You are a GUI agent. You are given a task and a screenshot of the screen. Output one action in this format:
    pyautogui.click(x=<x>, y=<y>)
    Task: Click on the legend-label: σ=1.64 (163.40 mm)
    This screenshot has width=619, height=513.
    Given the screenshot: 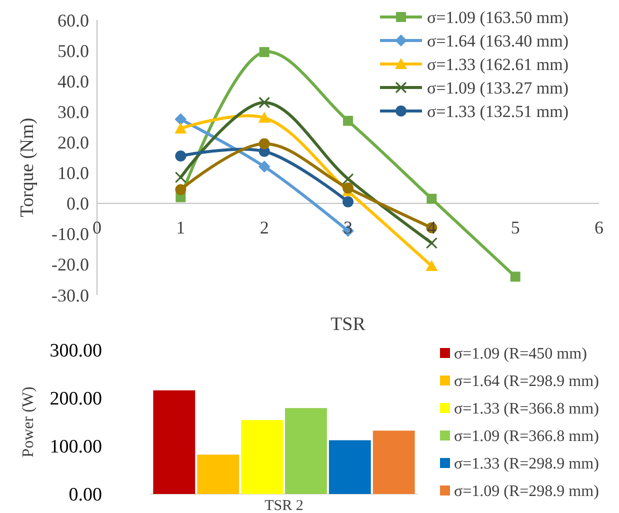 What is the action you would take?
    pyautogui.click(x=498, y=40)
    